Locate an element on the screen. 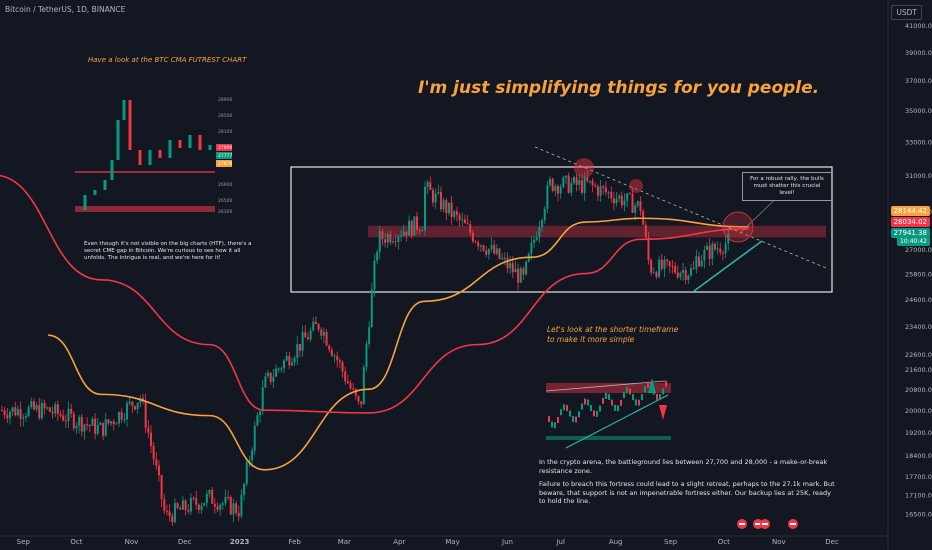 This screenshot has height=550, width=932. x-tick-label: Mar is located at coordinates (344, 542).